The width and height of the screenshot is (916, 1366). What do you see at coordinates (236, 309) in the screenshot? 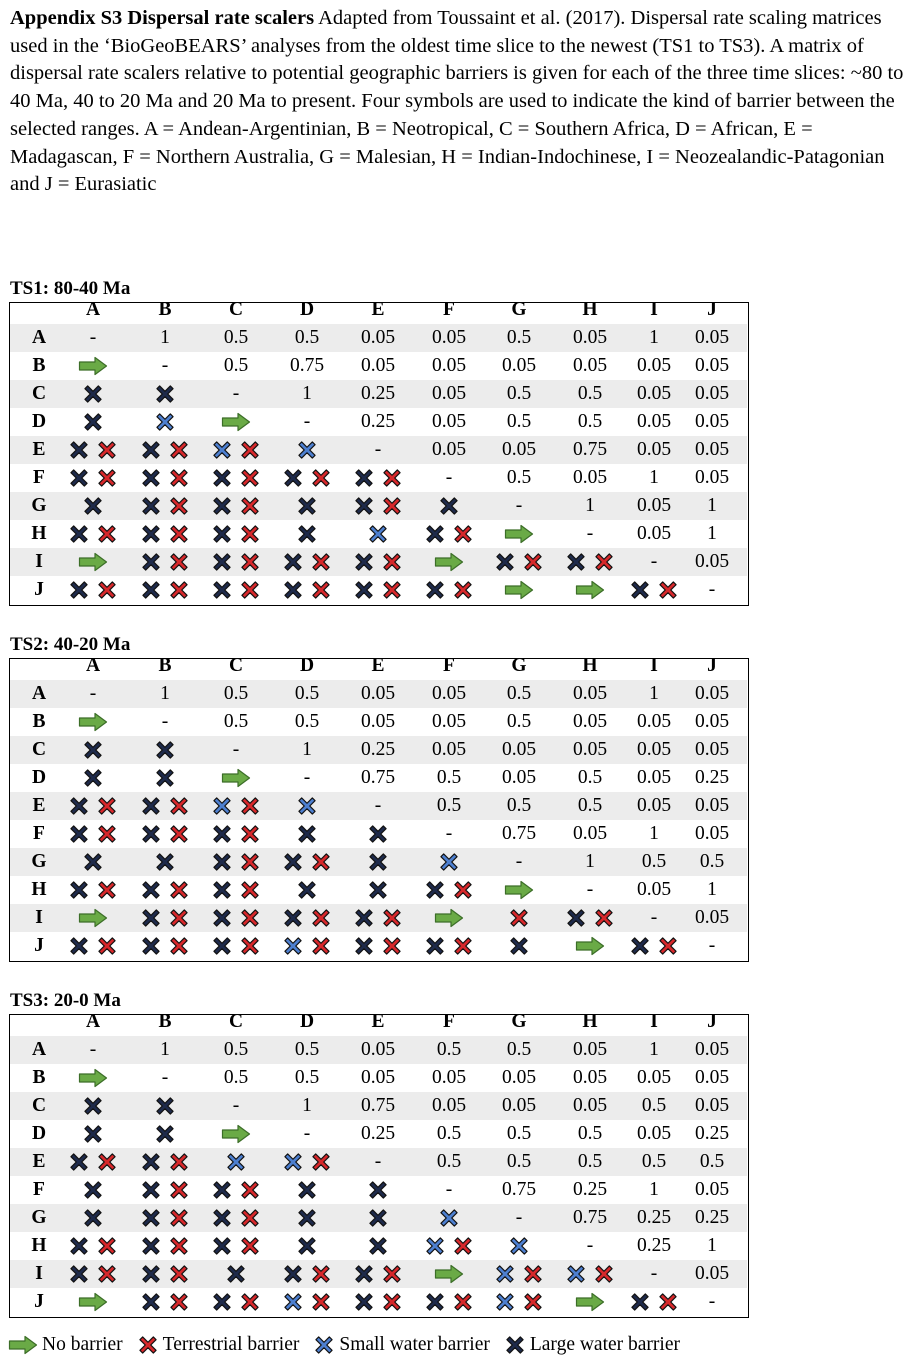
I see `column-header: C` at bounding box center [236, 309].